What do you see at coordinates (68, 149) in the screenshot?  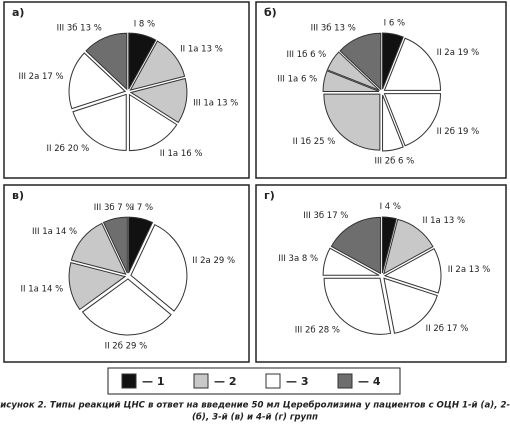 I see `slice-label: II 2б 20 %` at bounding box center [68, 149].